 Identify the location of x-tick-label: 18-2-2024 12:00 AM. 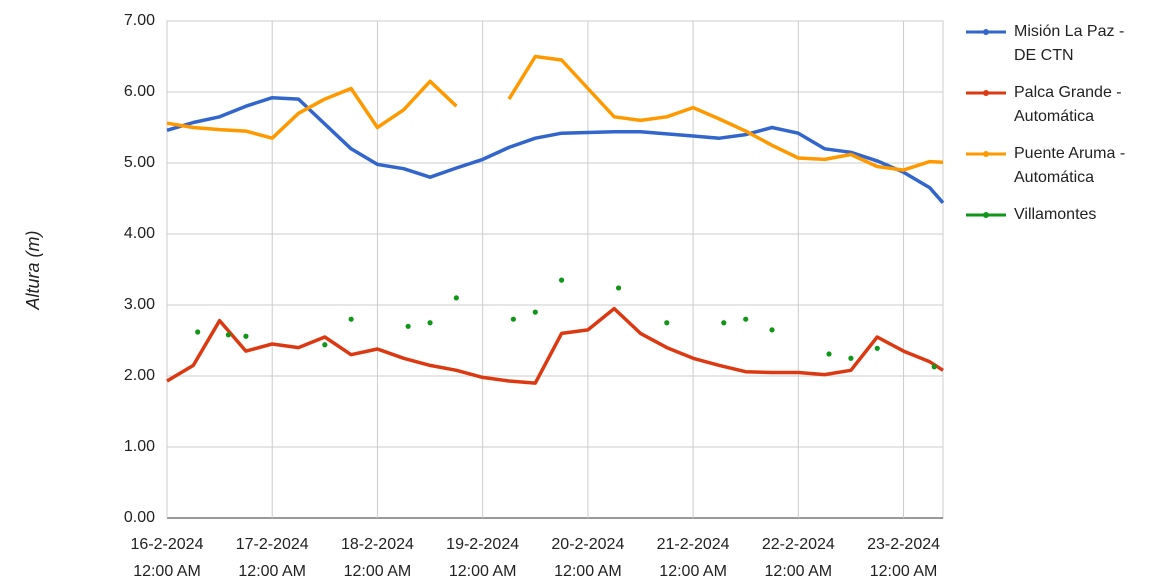
(377, 558).